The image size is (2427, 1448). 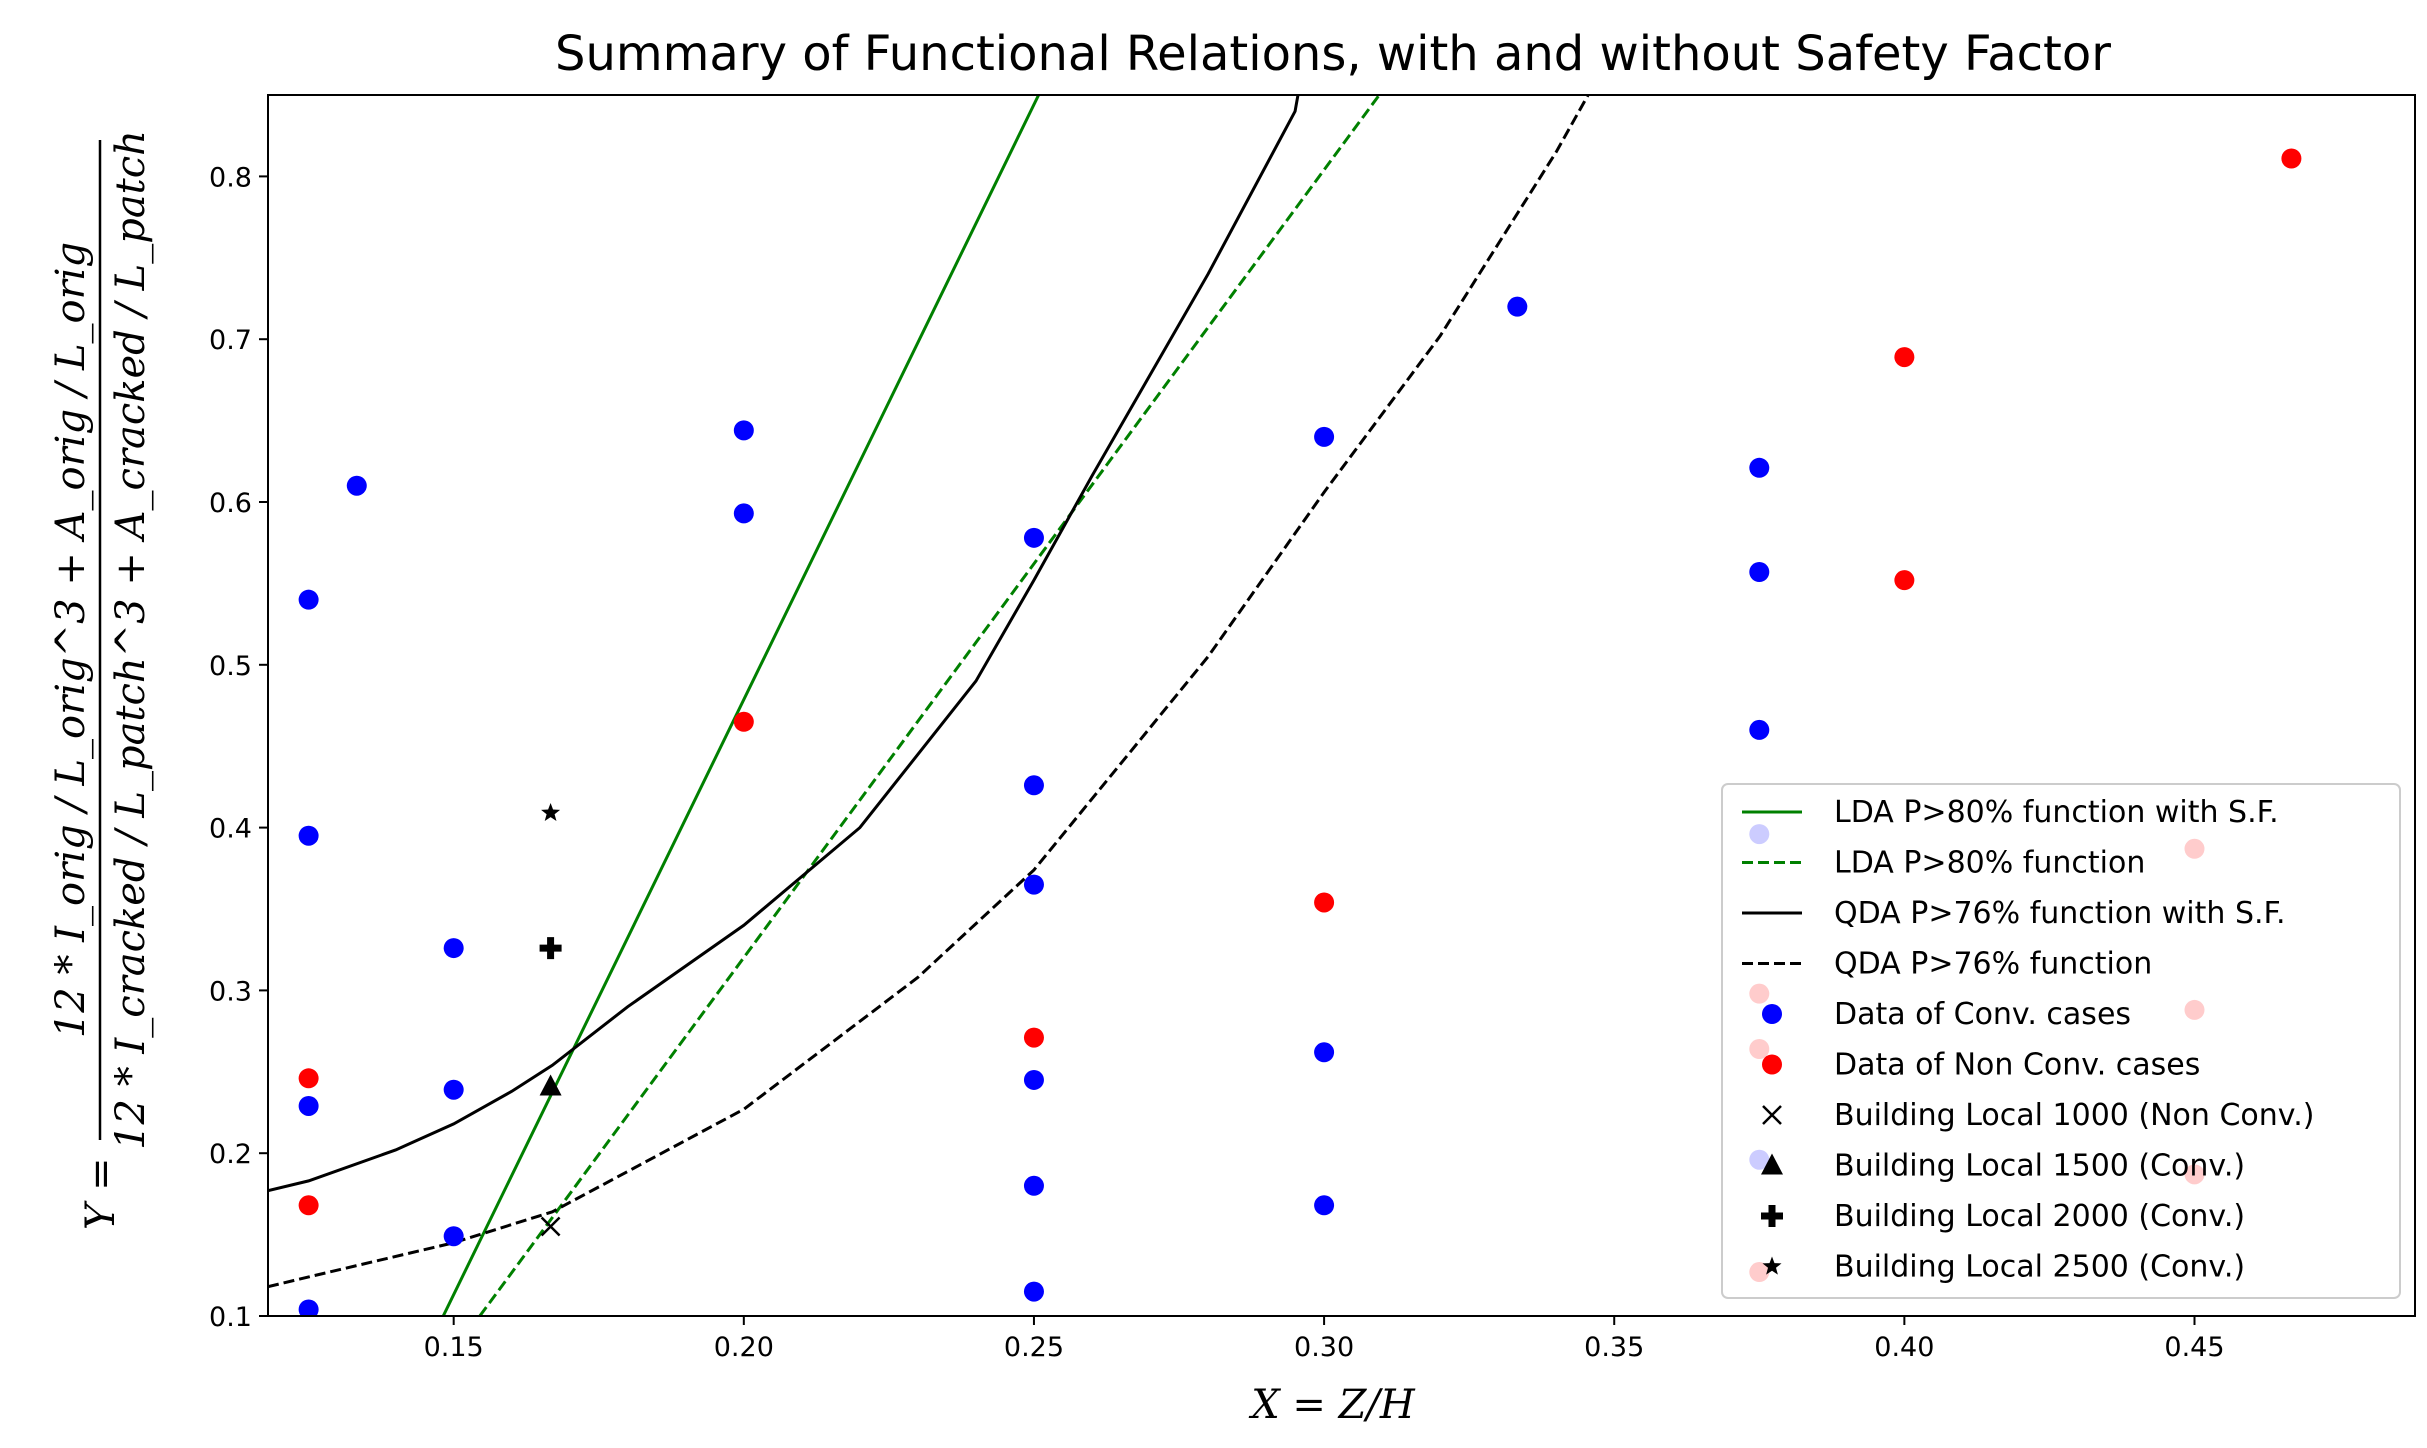 I want to click on data-point-building-local-1500-conv, so click(x=550, y=1085).